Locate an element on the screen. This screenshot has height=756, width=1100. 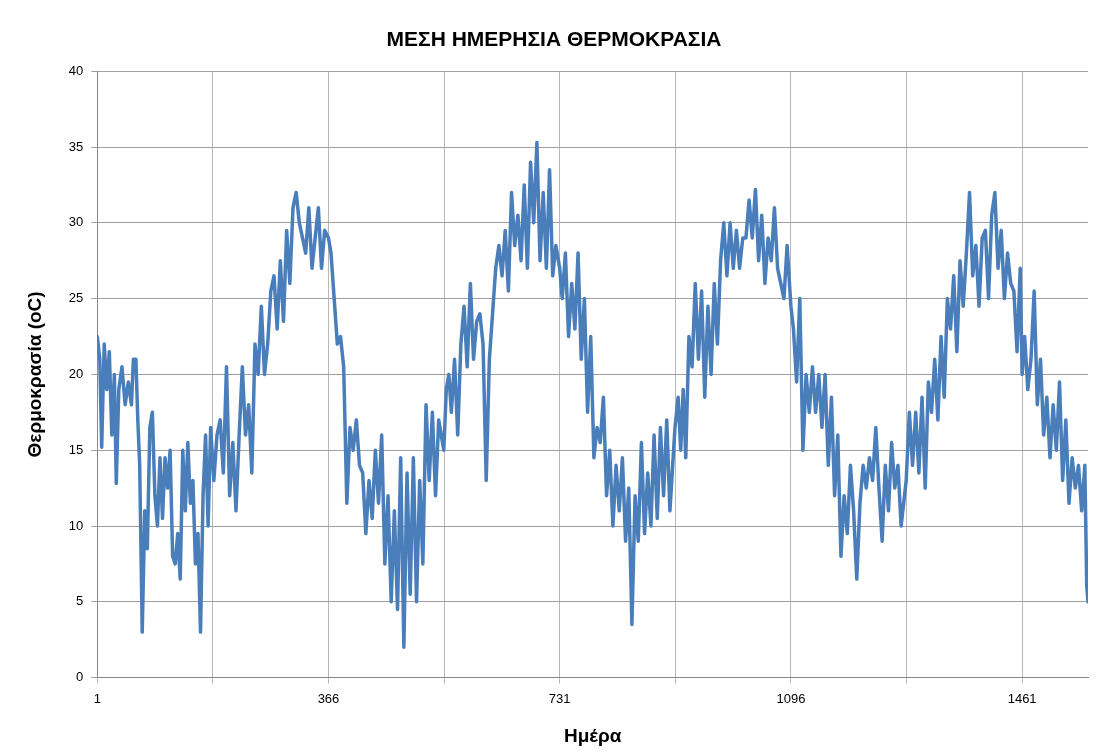
chart-title: ΜΕΣΗ ΗΜΕΡΗΣΙΑ ΘΕΡΜΟΚΡΑΣΙΑ is located at coordinates (554, 39).